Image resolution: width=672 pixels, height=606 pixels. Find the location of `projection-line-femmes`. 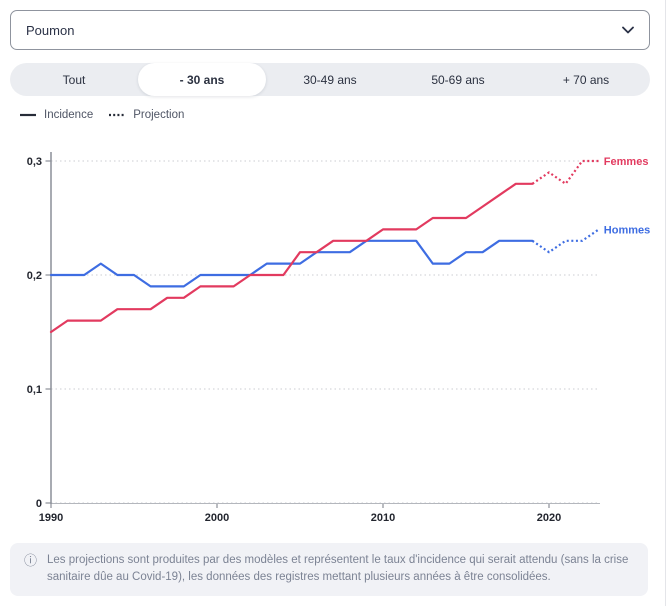

projection-line-femmes is located at coordinates (565, 172).